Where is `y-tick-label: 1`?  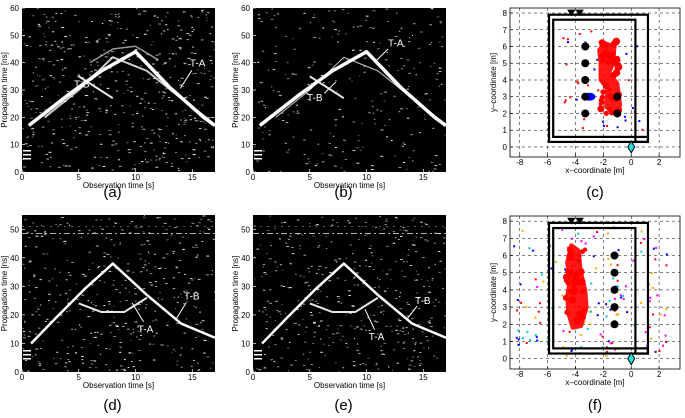
y-tick-label: 1 is located at coordinates (505, 130).